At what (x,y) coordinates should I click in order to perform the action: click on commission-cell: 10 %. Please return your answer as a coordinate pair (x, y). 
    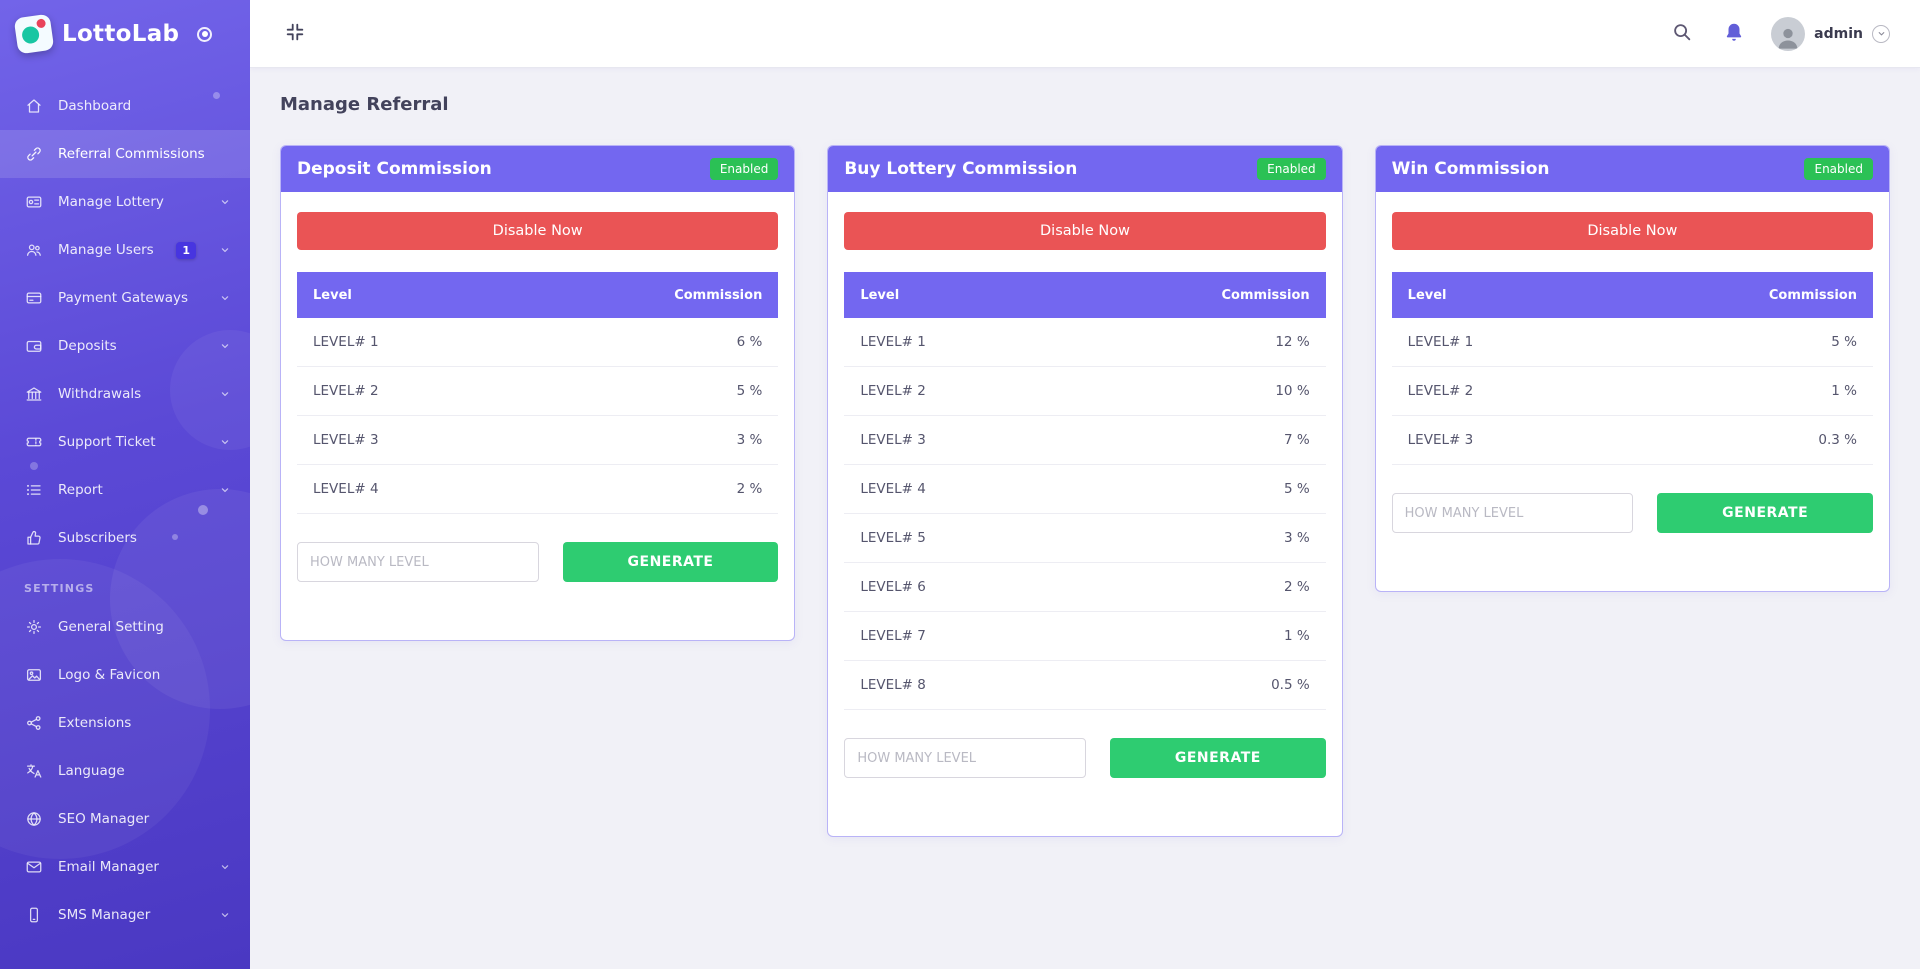
    Looking at the image, I should click on (1292, 391).